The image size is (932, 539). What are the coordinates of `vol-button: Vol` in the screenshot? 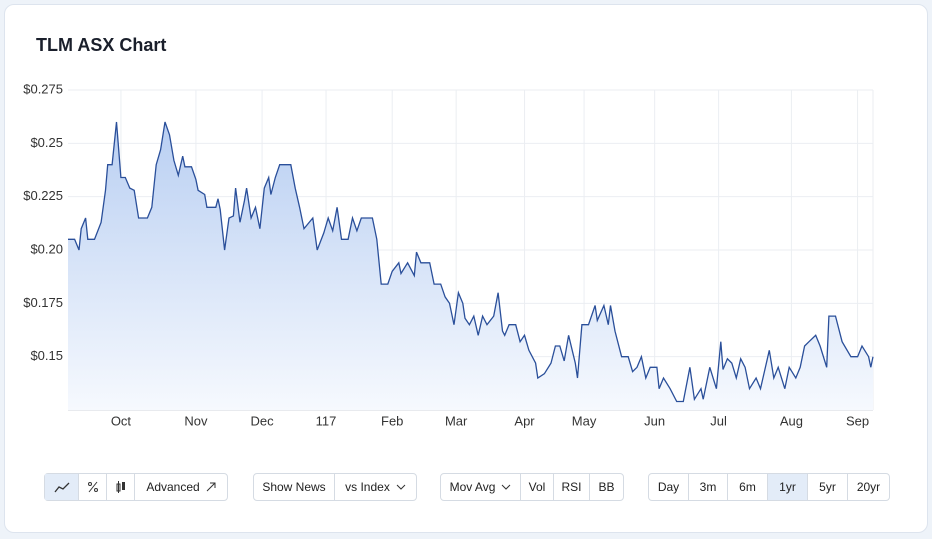 It's located at (537, 487).